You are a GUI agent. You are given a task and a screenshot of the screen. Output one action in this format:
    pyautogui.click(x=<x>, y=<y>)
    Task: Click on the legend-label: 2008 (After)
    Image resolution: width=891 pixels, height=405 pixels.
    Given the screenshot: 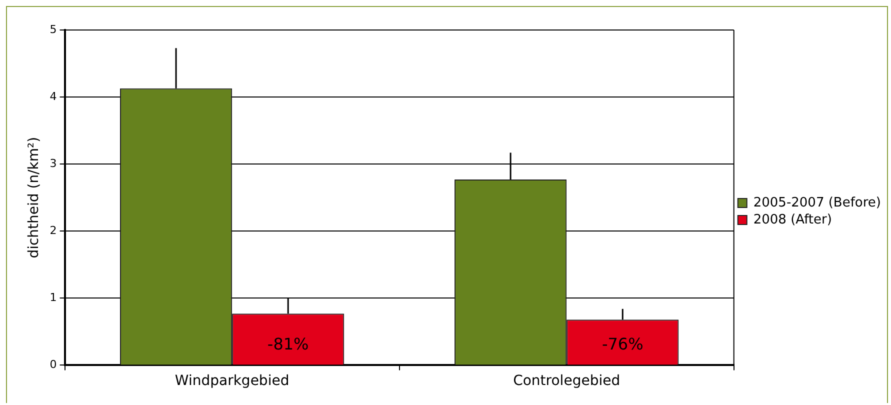 What is the action you would take?
    pyautogui.click(x=792, y=220)
    